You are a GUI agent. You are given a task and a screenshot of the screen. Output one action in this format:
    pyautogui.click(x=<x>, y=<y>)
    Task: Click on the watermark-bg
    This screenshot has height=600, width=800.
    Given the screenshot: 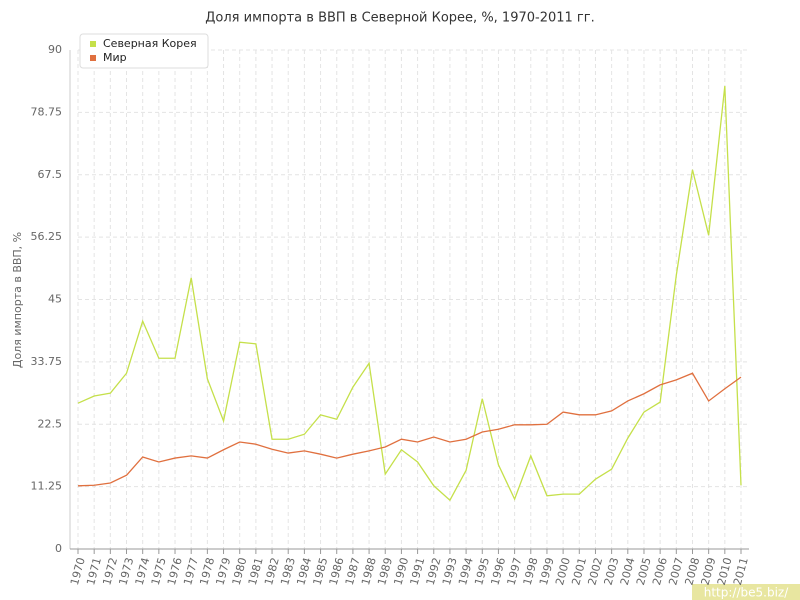 What is the action you would take?
    pyautogui.click(x=746, y=592)
    